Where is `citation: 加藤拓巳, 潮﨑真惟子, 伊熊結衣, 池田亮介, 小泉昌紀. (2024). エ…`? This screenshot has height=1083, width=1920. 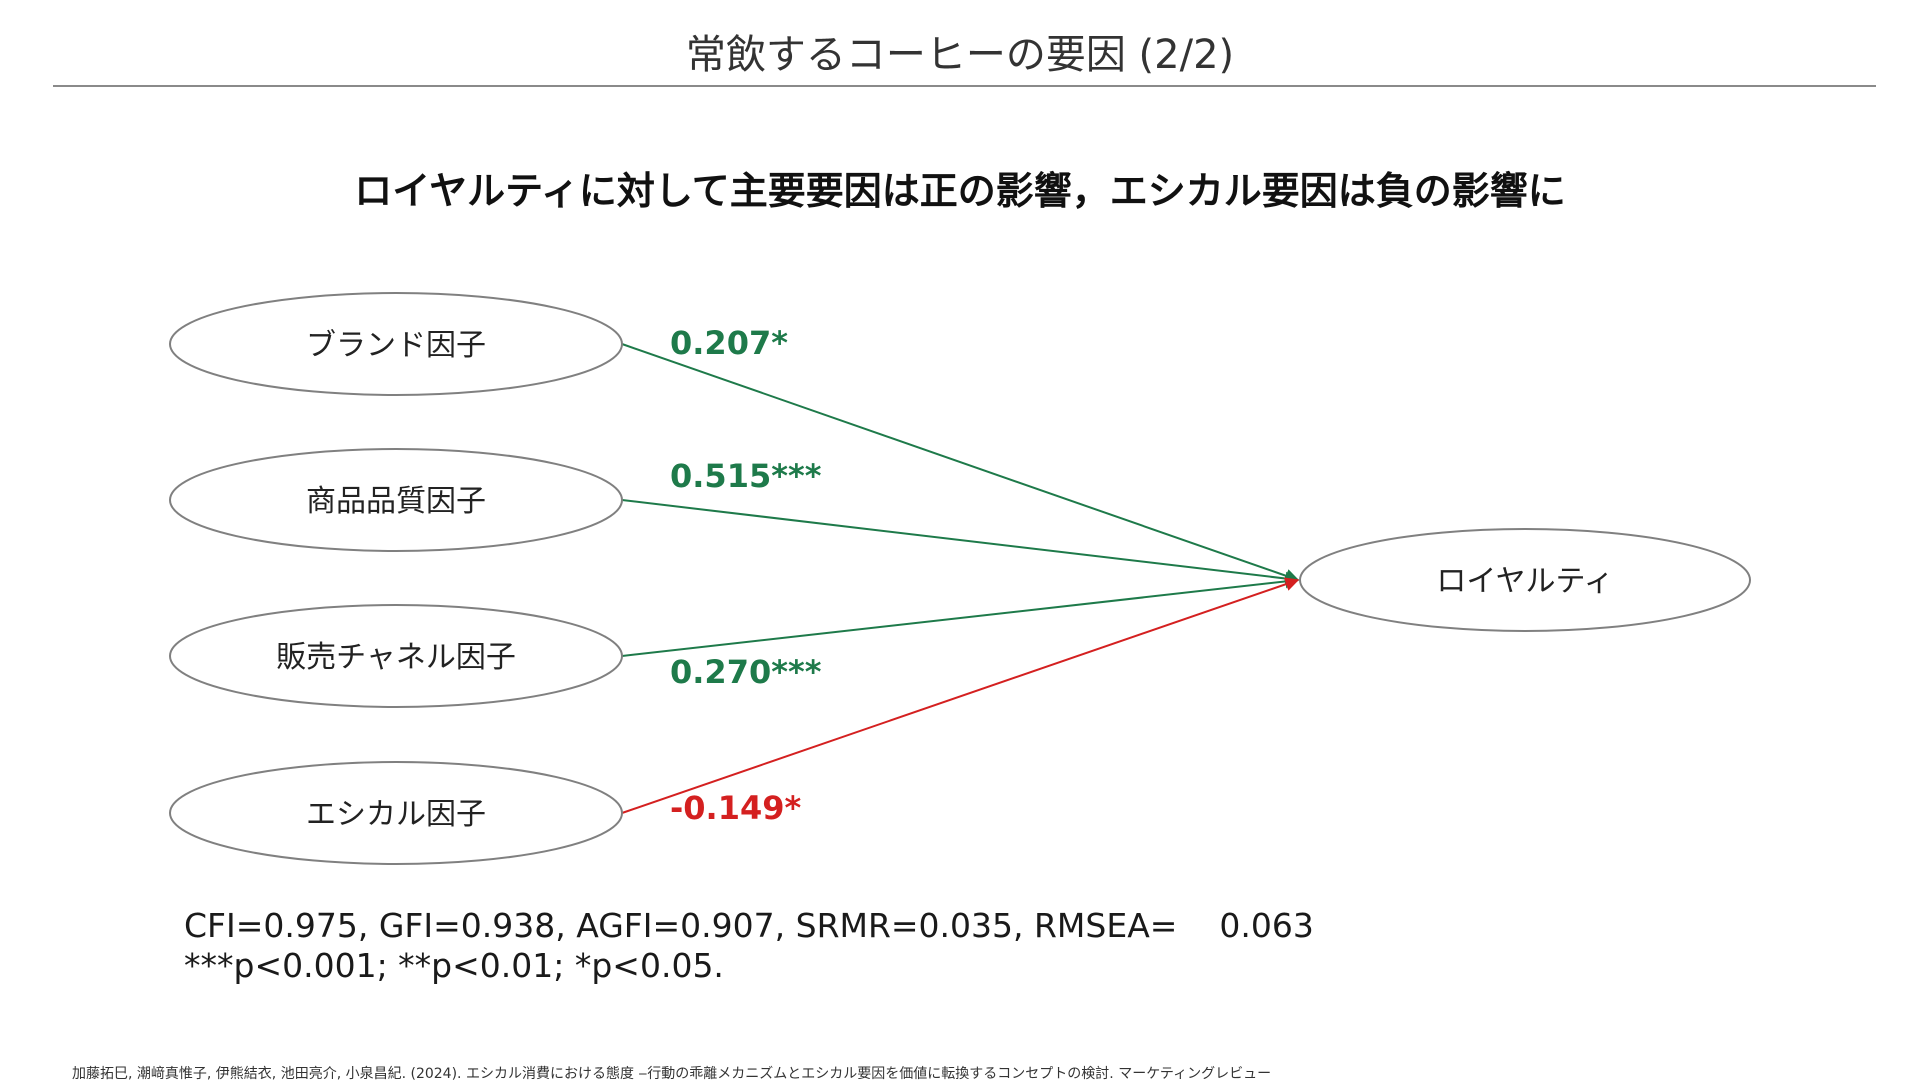
citation: 加藤拓巳, 潮﨑真惟子, 伊熊結衣, 池田亮介, 小泉昌紀. (2024). エ… is located at coordinates (672, 1074).